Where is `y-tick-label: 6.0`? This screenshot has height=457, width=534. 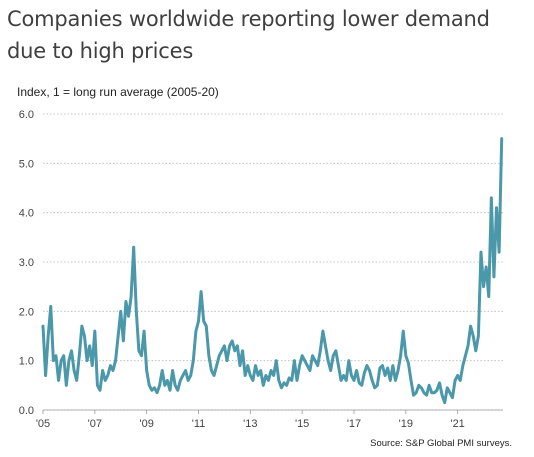
y-tick-label: 6.0 is located at coordinates (26, 115).